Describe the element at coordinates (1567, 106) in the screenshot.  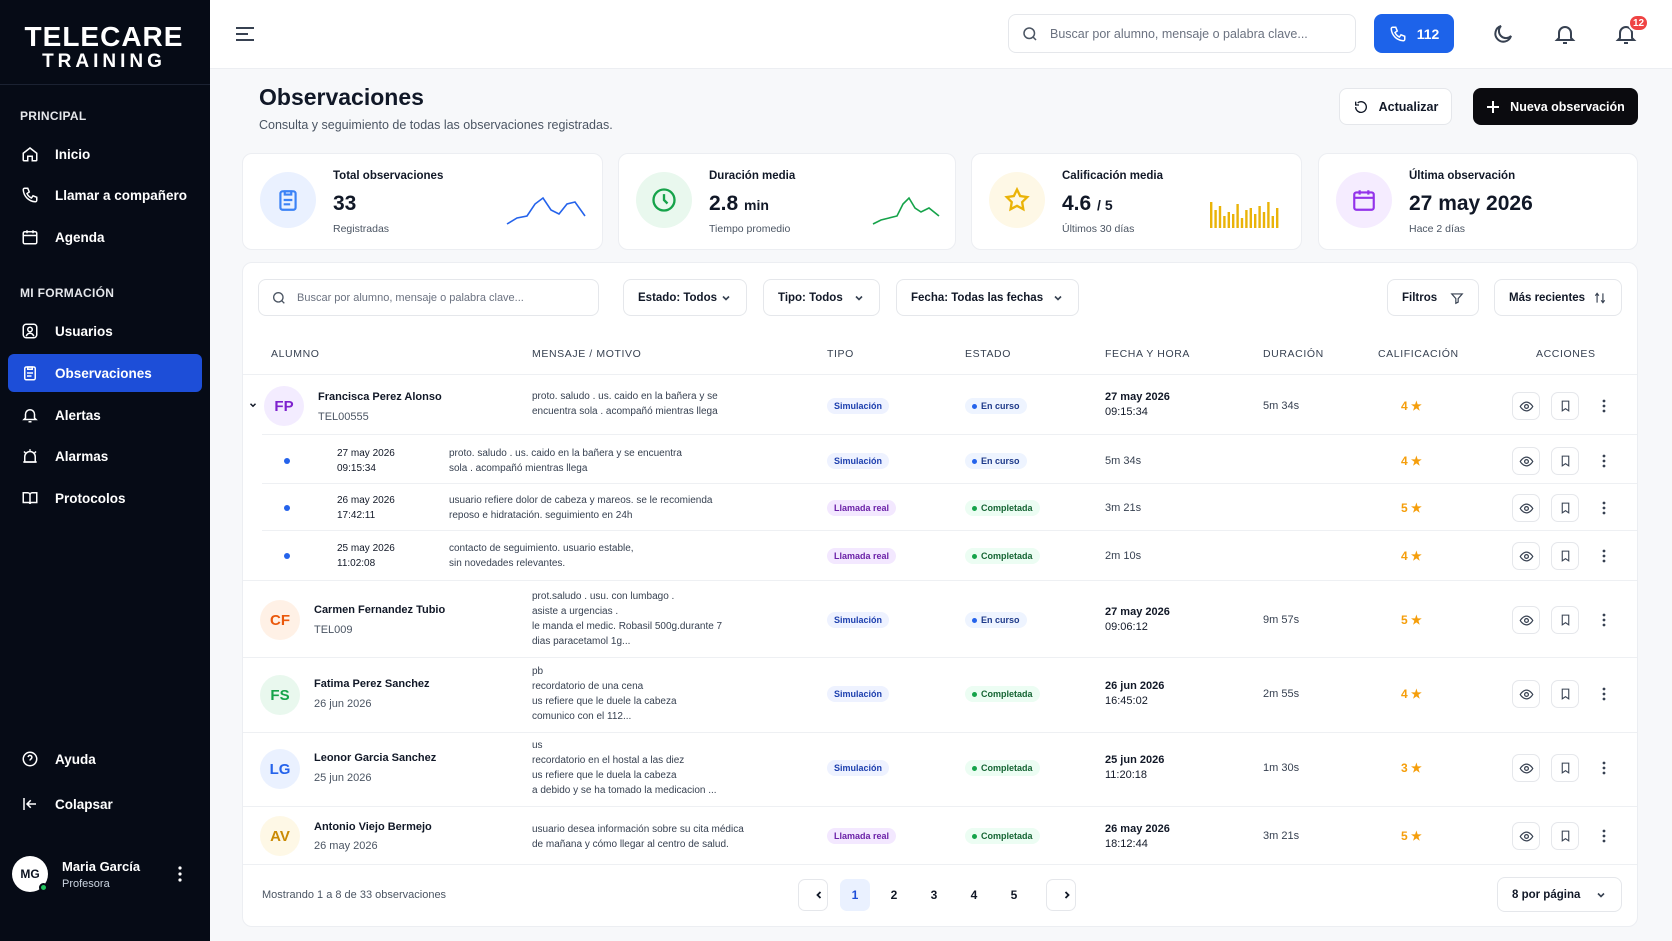
I see `new-observation-label: Nueva observación` at that location.